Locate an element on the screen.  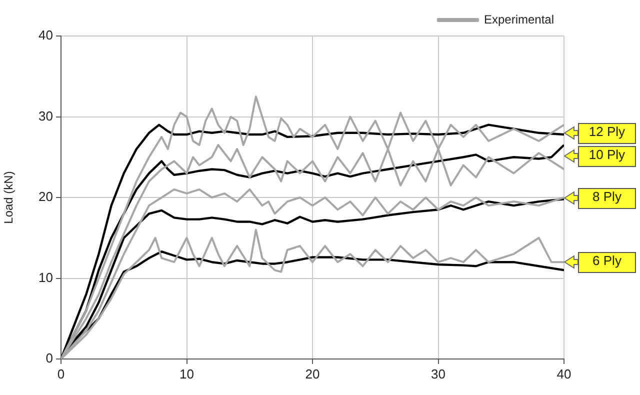
y-tick-label: 20 is located at coordinates (45, 196).